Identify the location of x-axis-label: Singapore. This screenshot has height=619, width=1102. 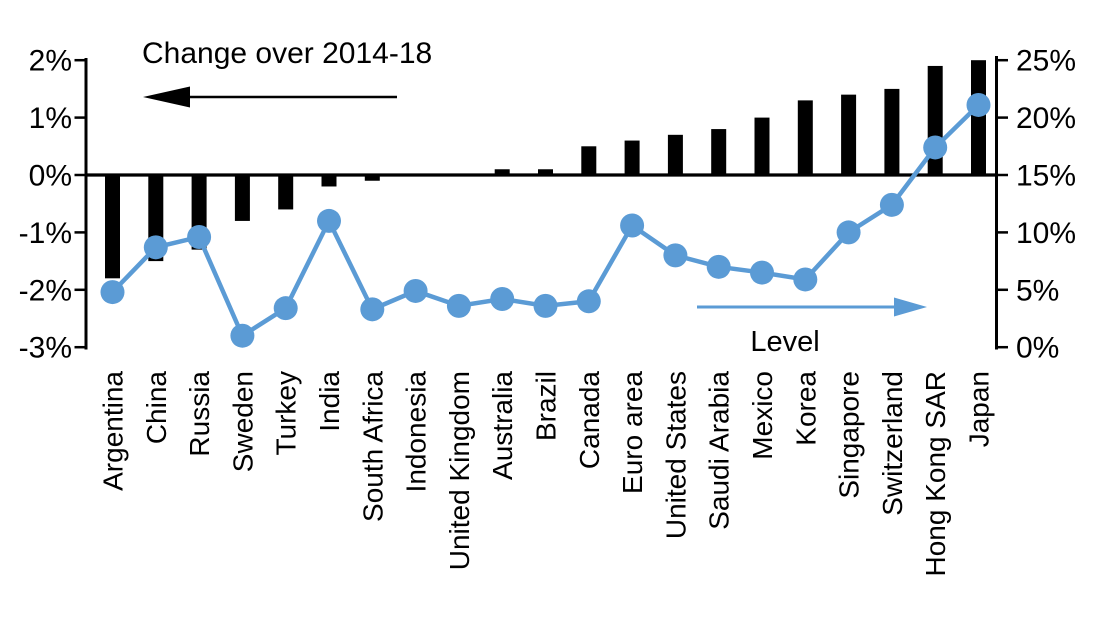
(849, 435).